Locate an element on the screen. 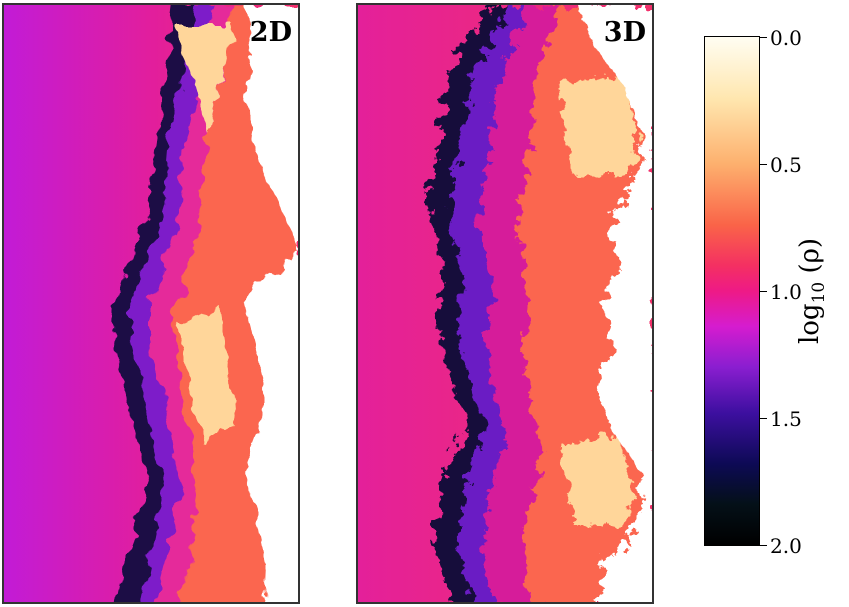 Image resolution: width=849 pixels, height=607 pixels. colorbar-tick-label: 2.0 is located at coordinates (786, 546).